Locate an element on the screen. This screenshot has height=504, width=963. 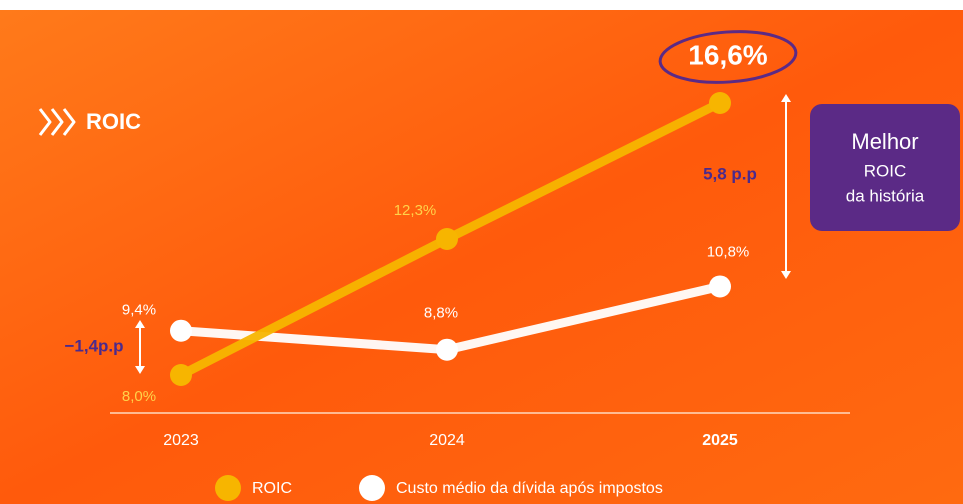
callout-box is located at coordinates (885, 167).